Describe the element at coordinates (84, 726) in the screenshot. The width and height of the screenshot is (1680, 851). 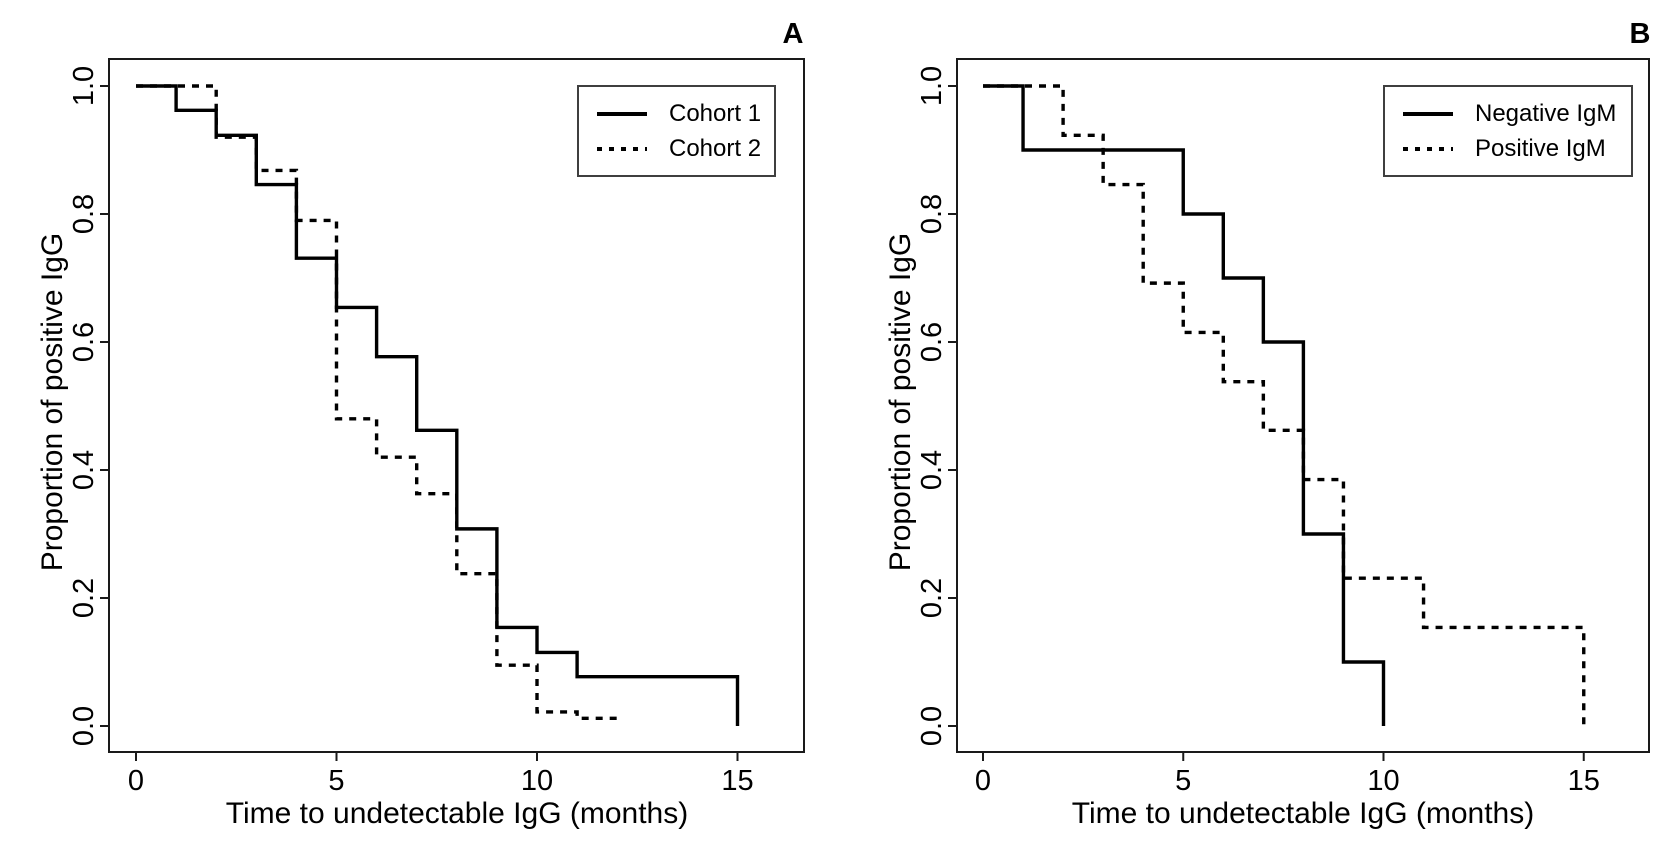
I see `y-tick-label-a: 0.0` at that location.